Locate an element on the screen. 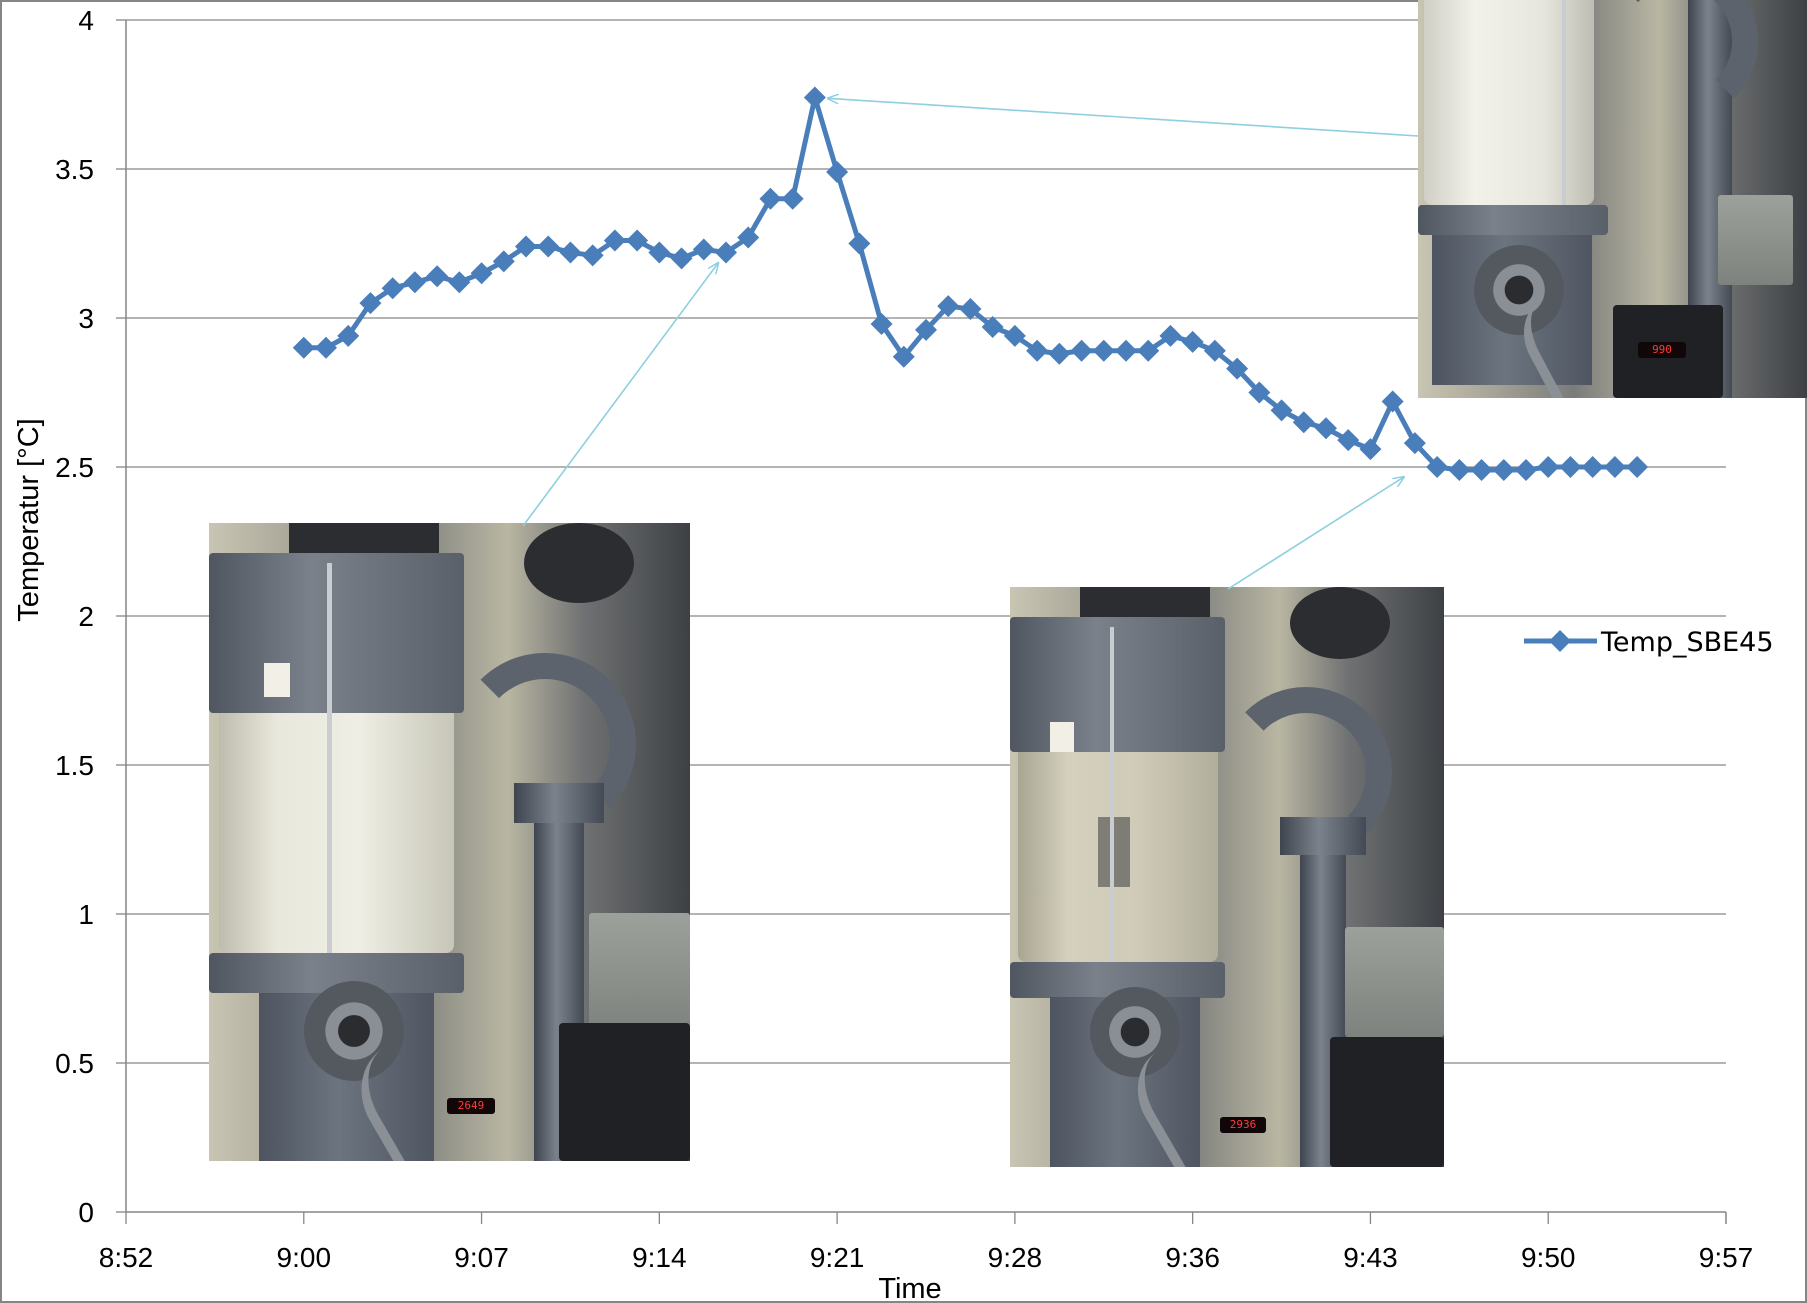 Image resolution: width=1807 pixels, height=1303 pixels. photo-inset-left: 2649 is located at coordinates (449, 842).